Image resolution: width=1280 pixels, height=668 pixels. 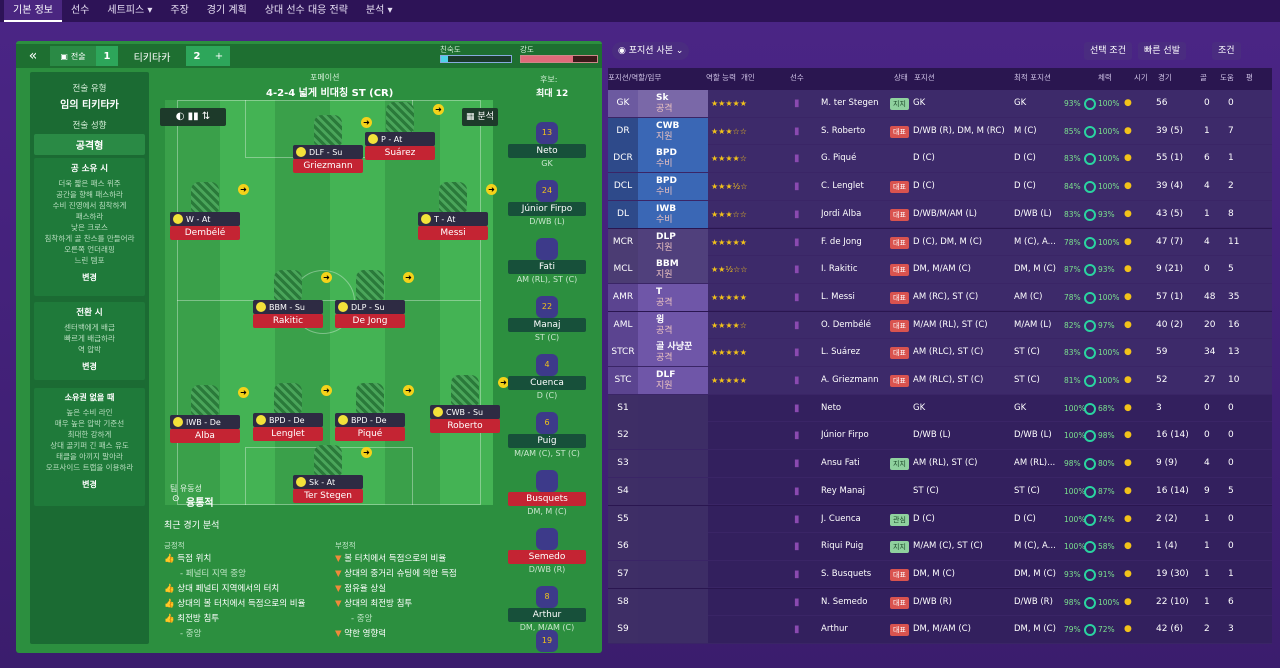 What do you see at coordinates (623, 519) in the screenshot?
I see `slot-cell: S5` at bounding box center [623, 519].